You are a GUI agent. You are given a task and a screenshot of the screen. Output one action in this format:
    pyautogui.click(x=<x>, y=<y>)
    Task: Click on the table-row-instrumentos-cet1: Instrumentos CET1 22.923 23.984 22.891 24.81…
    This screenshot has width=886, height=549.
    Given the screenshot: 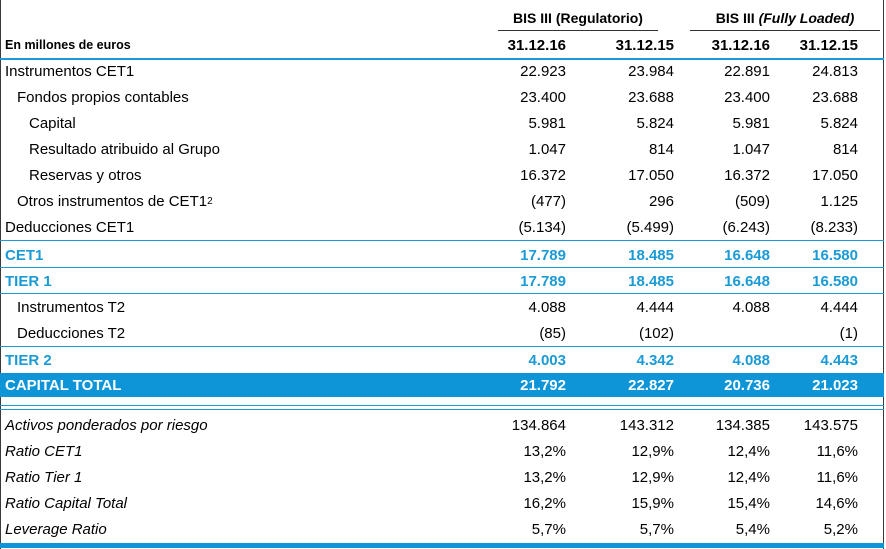 What is the action you would take?
    pyautogui.click(x=442, y=71)
    